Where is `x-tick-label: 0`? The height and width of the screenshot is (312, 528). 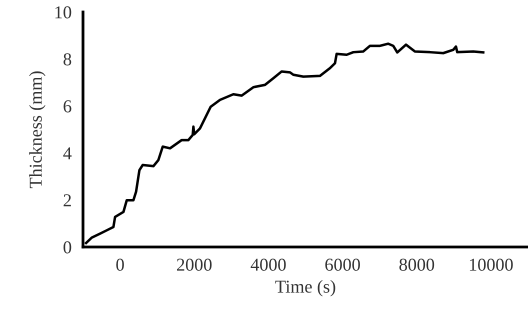 x-tick-label: 0 is located at coordinates (120, 264).